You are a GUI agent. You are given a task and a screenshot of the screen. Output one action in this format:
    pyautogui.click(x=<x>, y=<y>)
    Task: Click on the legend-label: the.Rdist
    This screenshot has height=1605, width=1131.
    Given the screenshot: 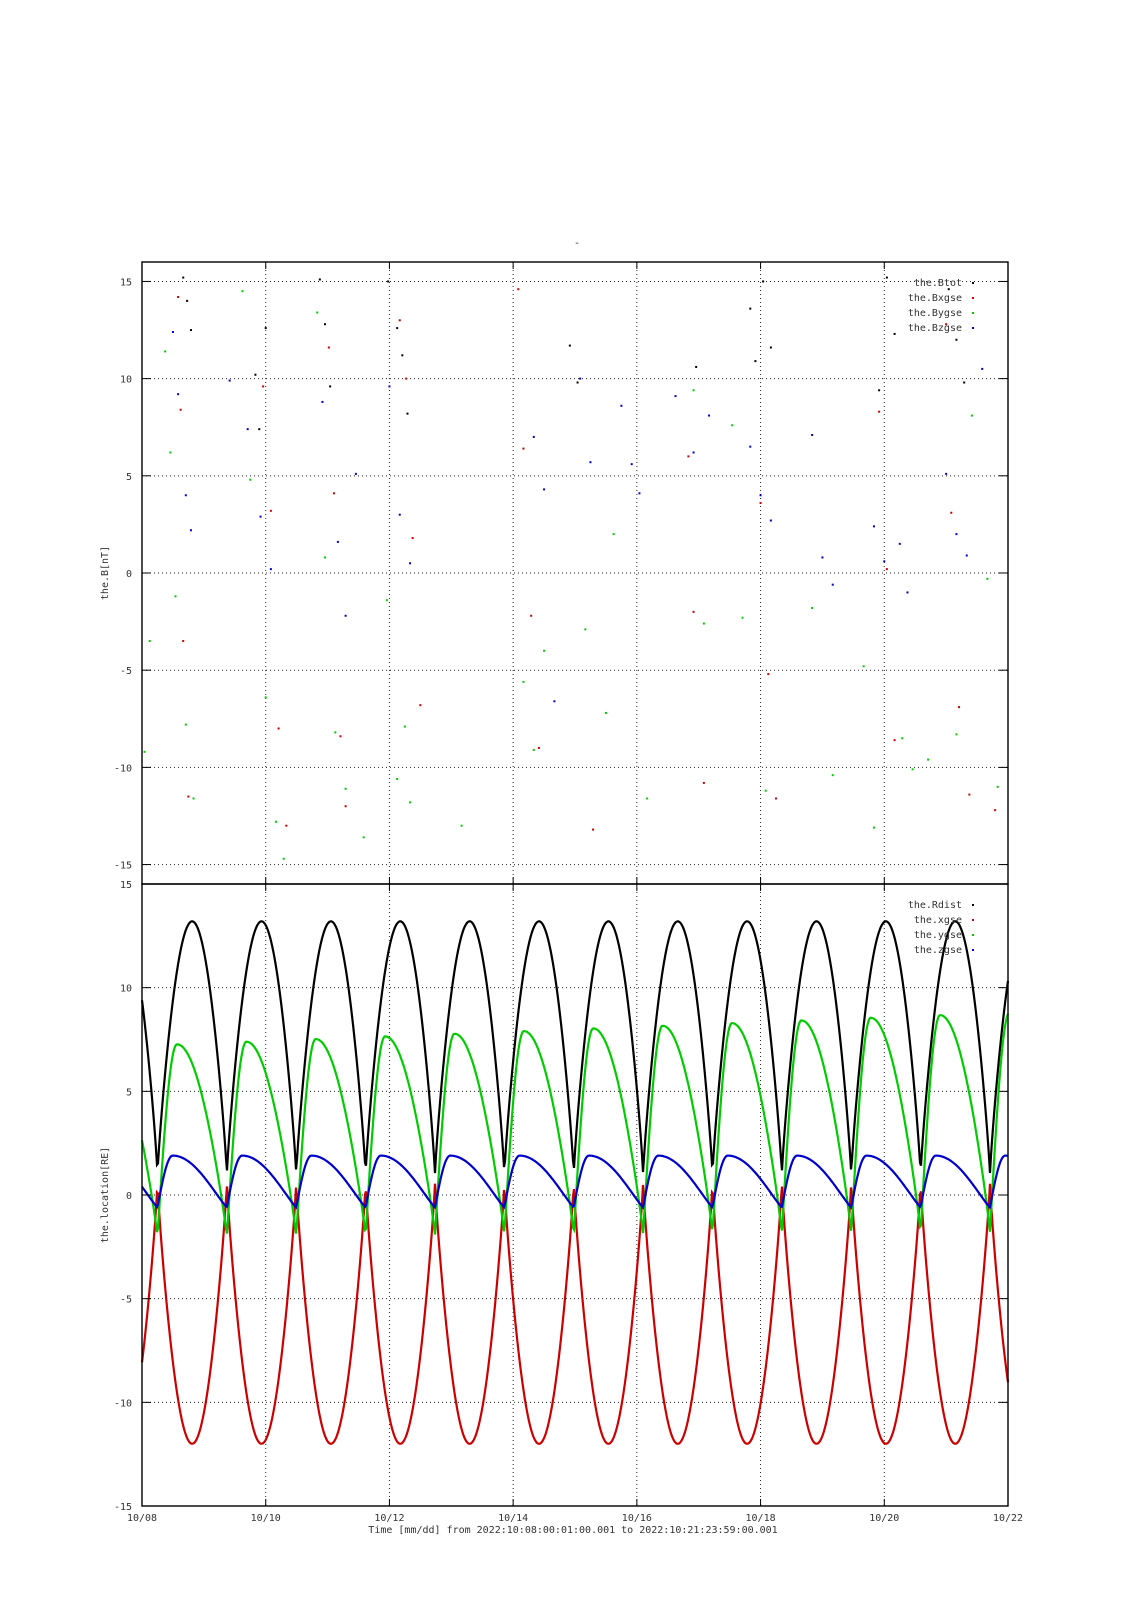 What is the action you would take?
    pyautogui.click(x=935, y=905)
    